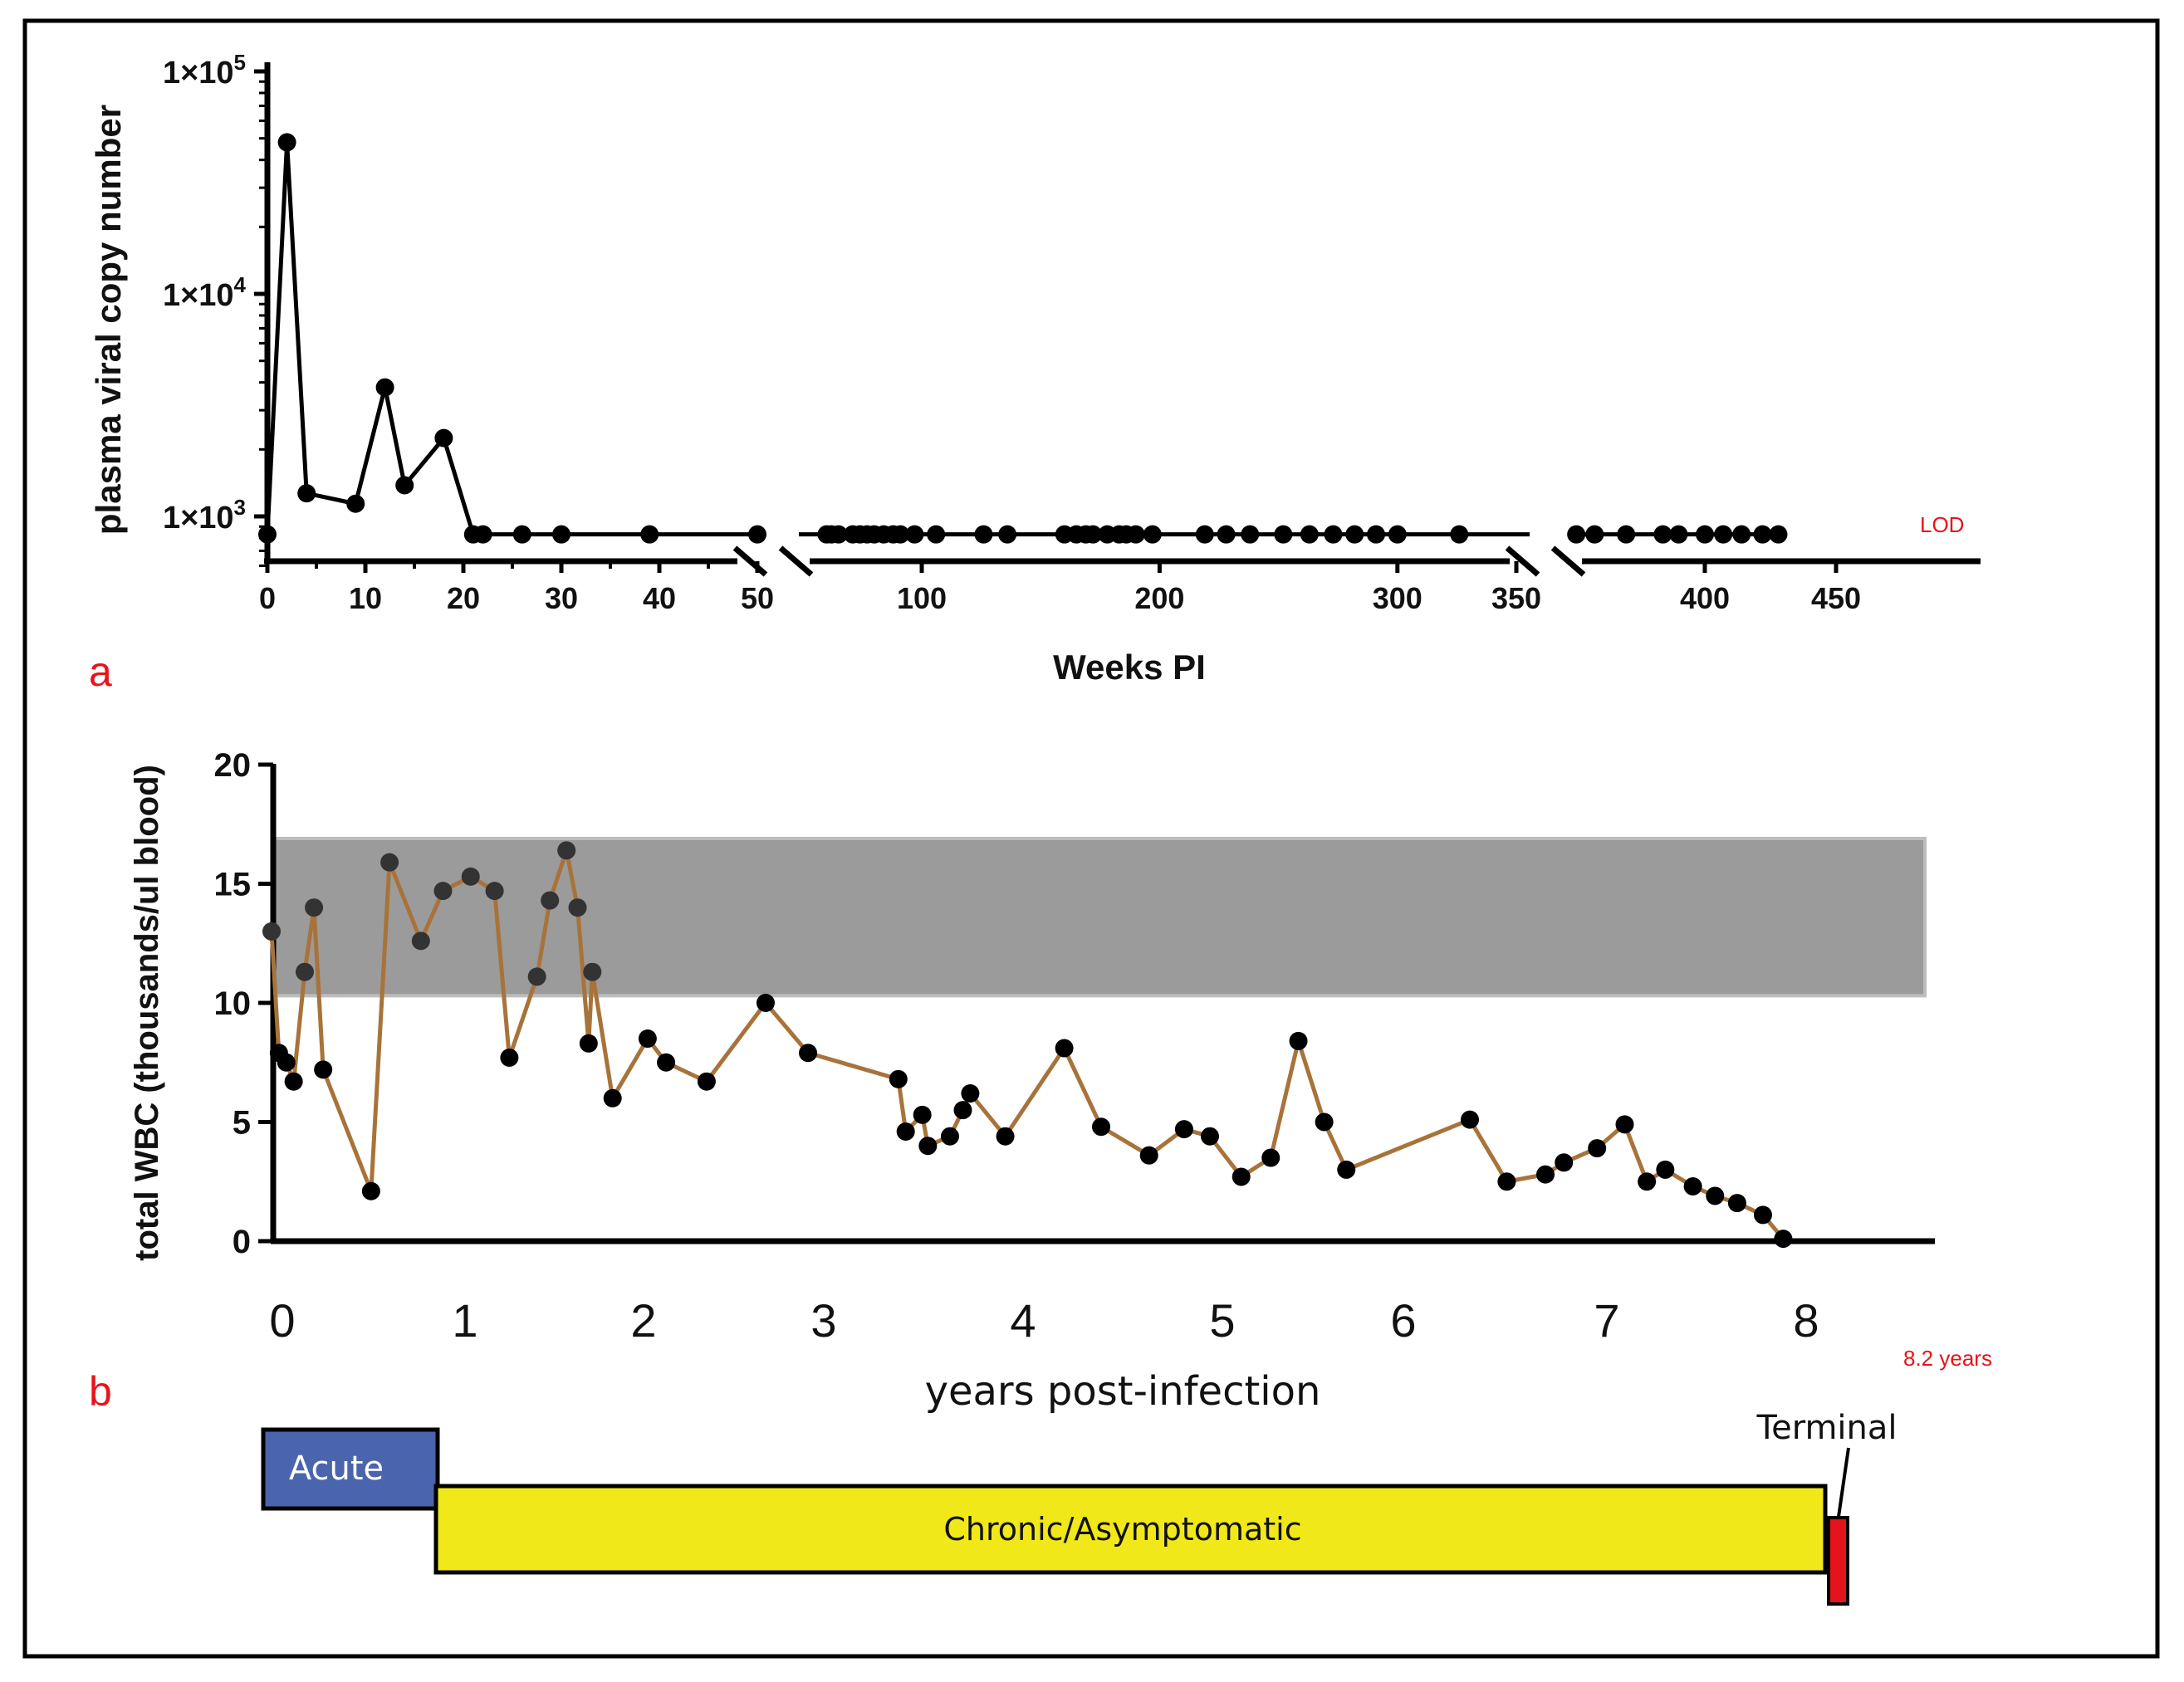 The width and height of the screenshot is (2184, 1682). What do you see at coordinates (1843, 1483) in the screenshot?
I see `terminal-pointer-line` at bounding box center [1843, 1483].